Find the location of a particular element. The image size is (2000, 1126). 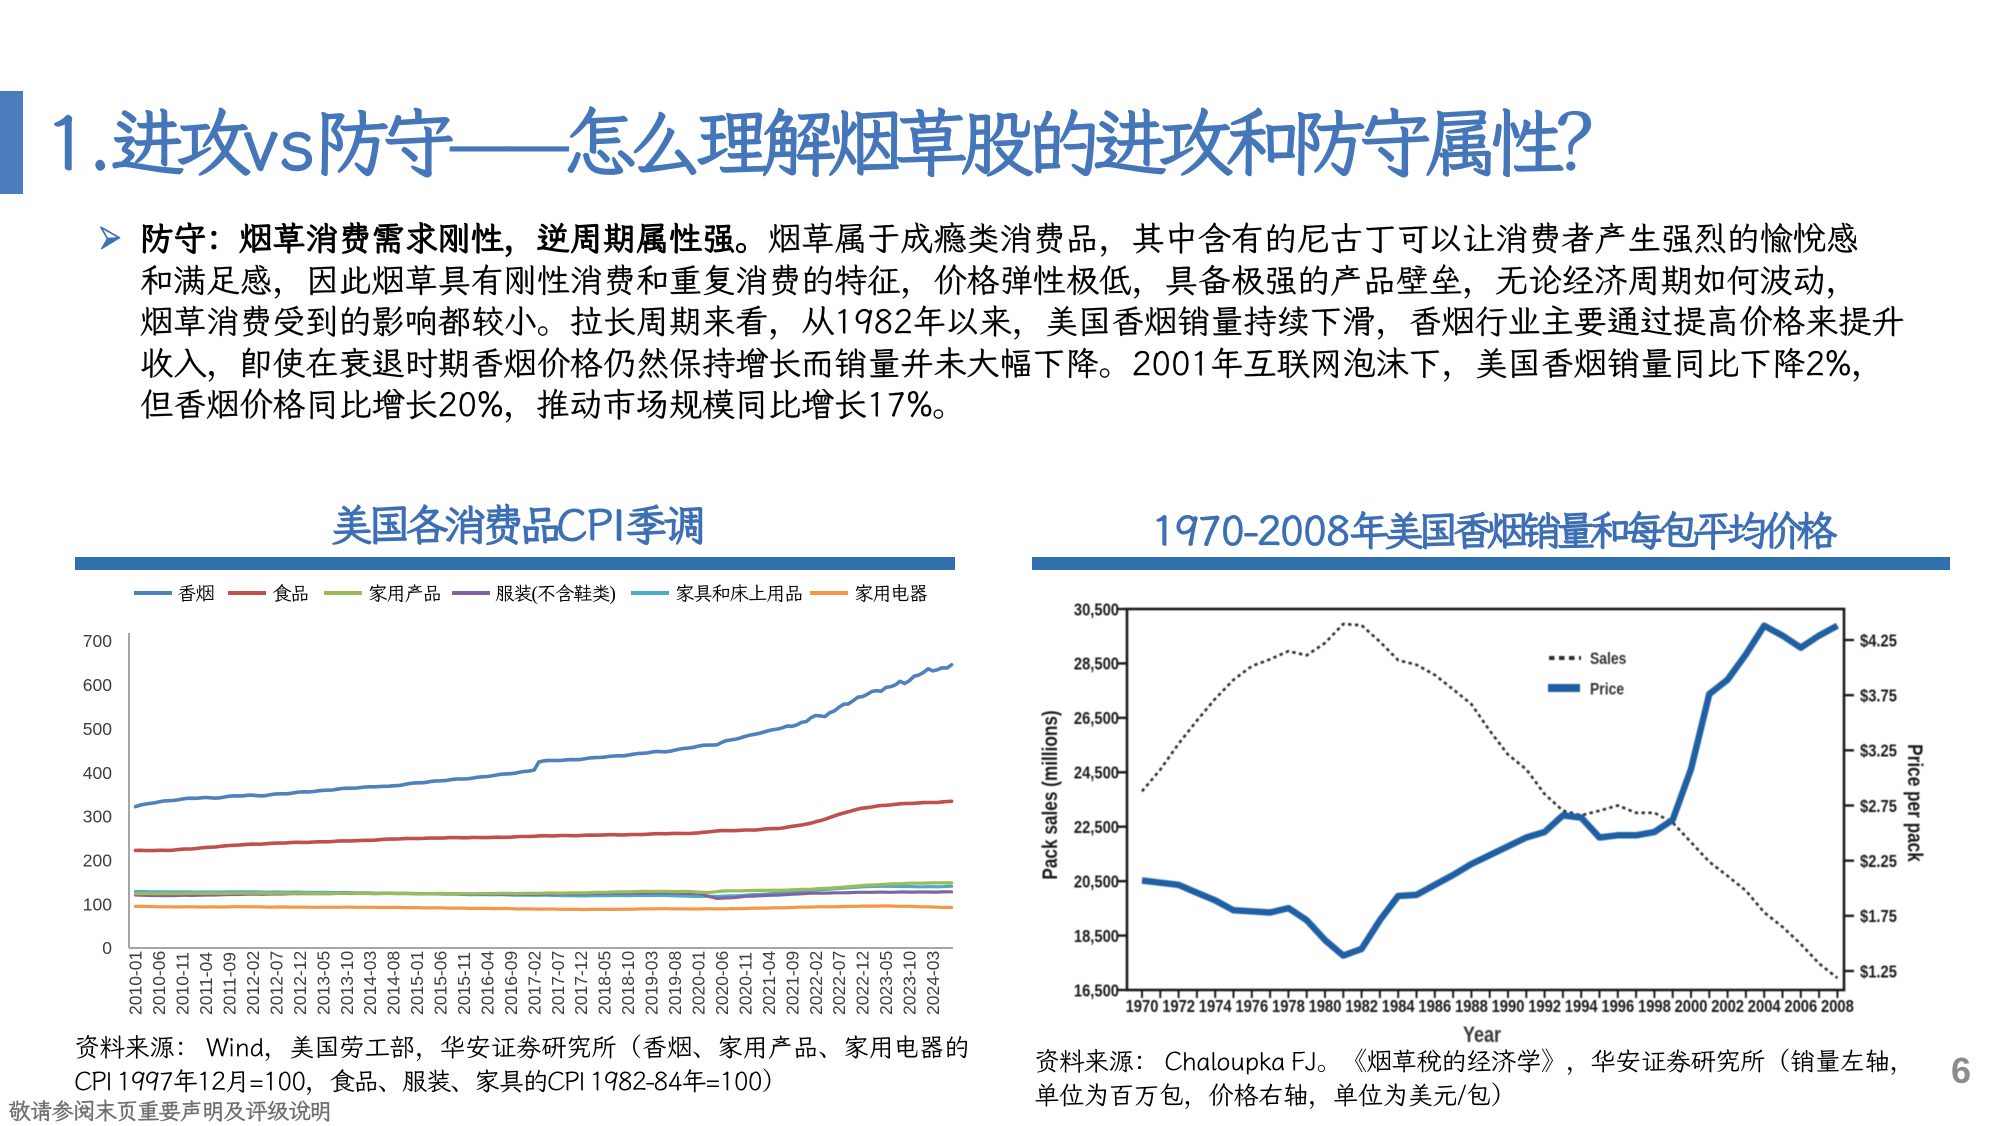

svg-text: 1986 is located at coordinates (1434, 1007).